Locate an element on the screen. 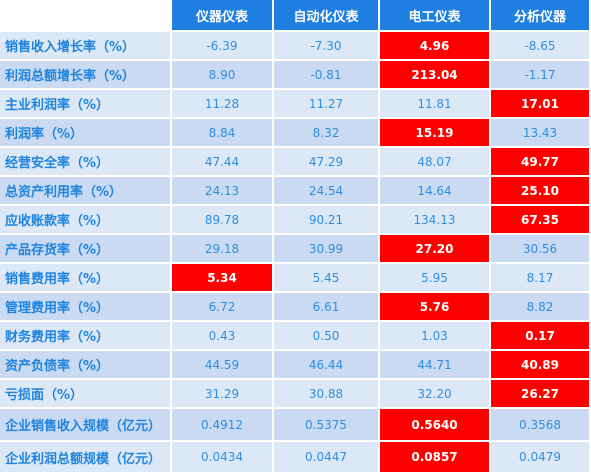  table-cell-highlight: 15.19 is located at coordinates (435, 133).